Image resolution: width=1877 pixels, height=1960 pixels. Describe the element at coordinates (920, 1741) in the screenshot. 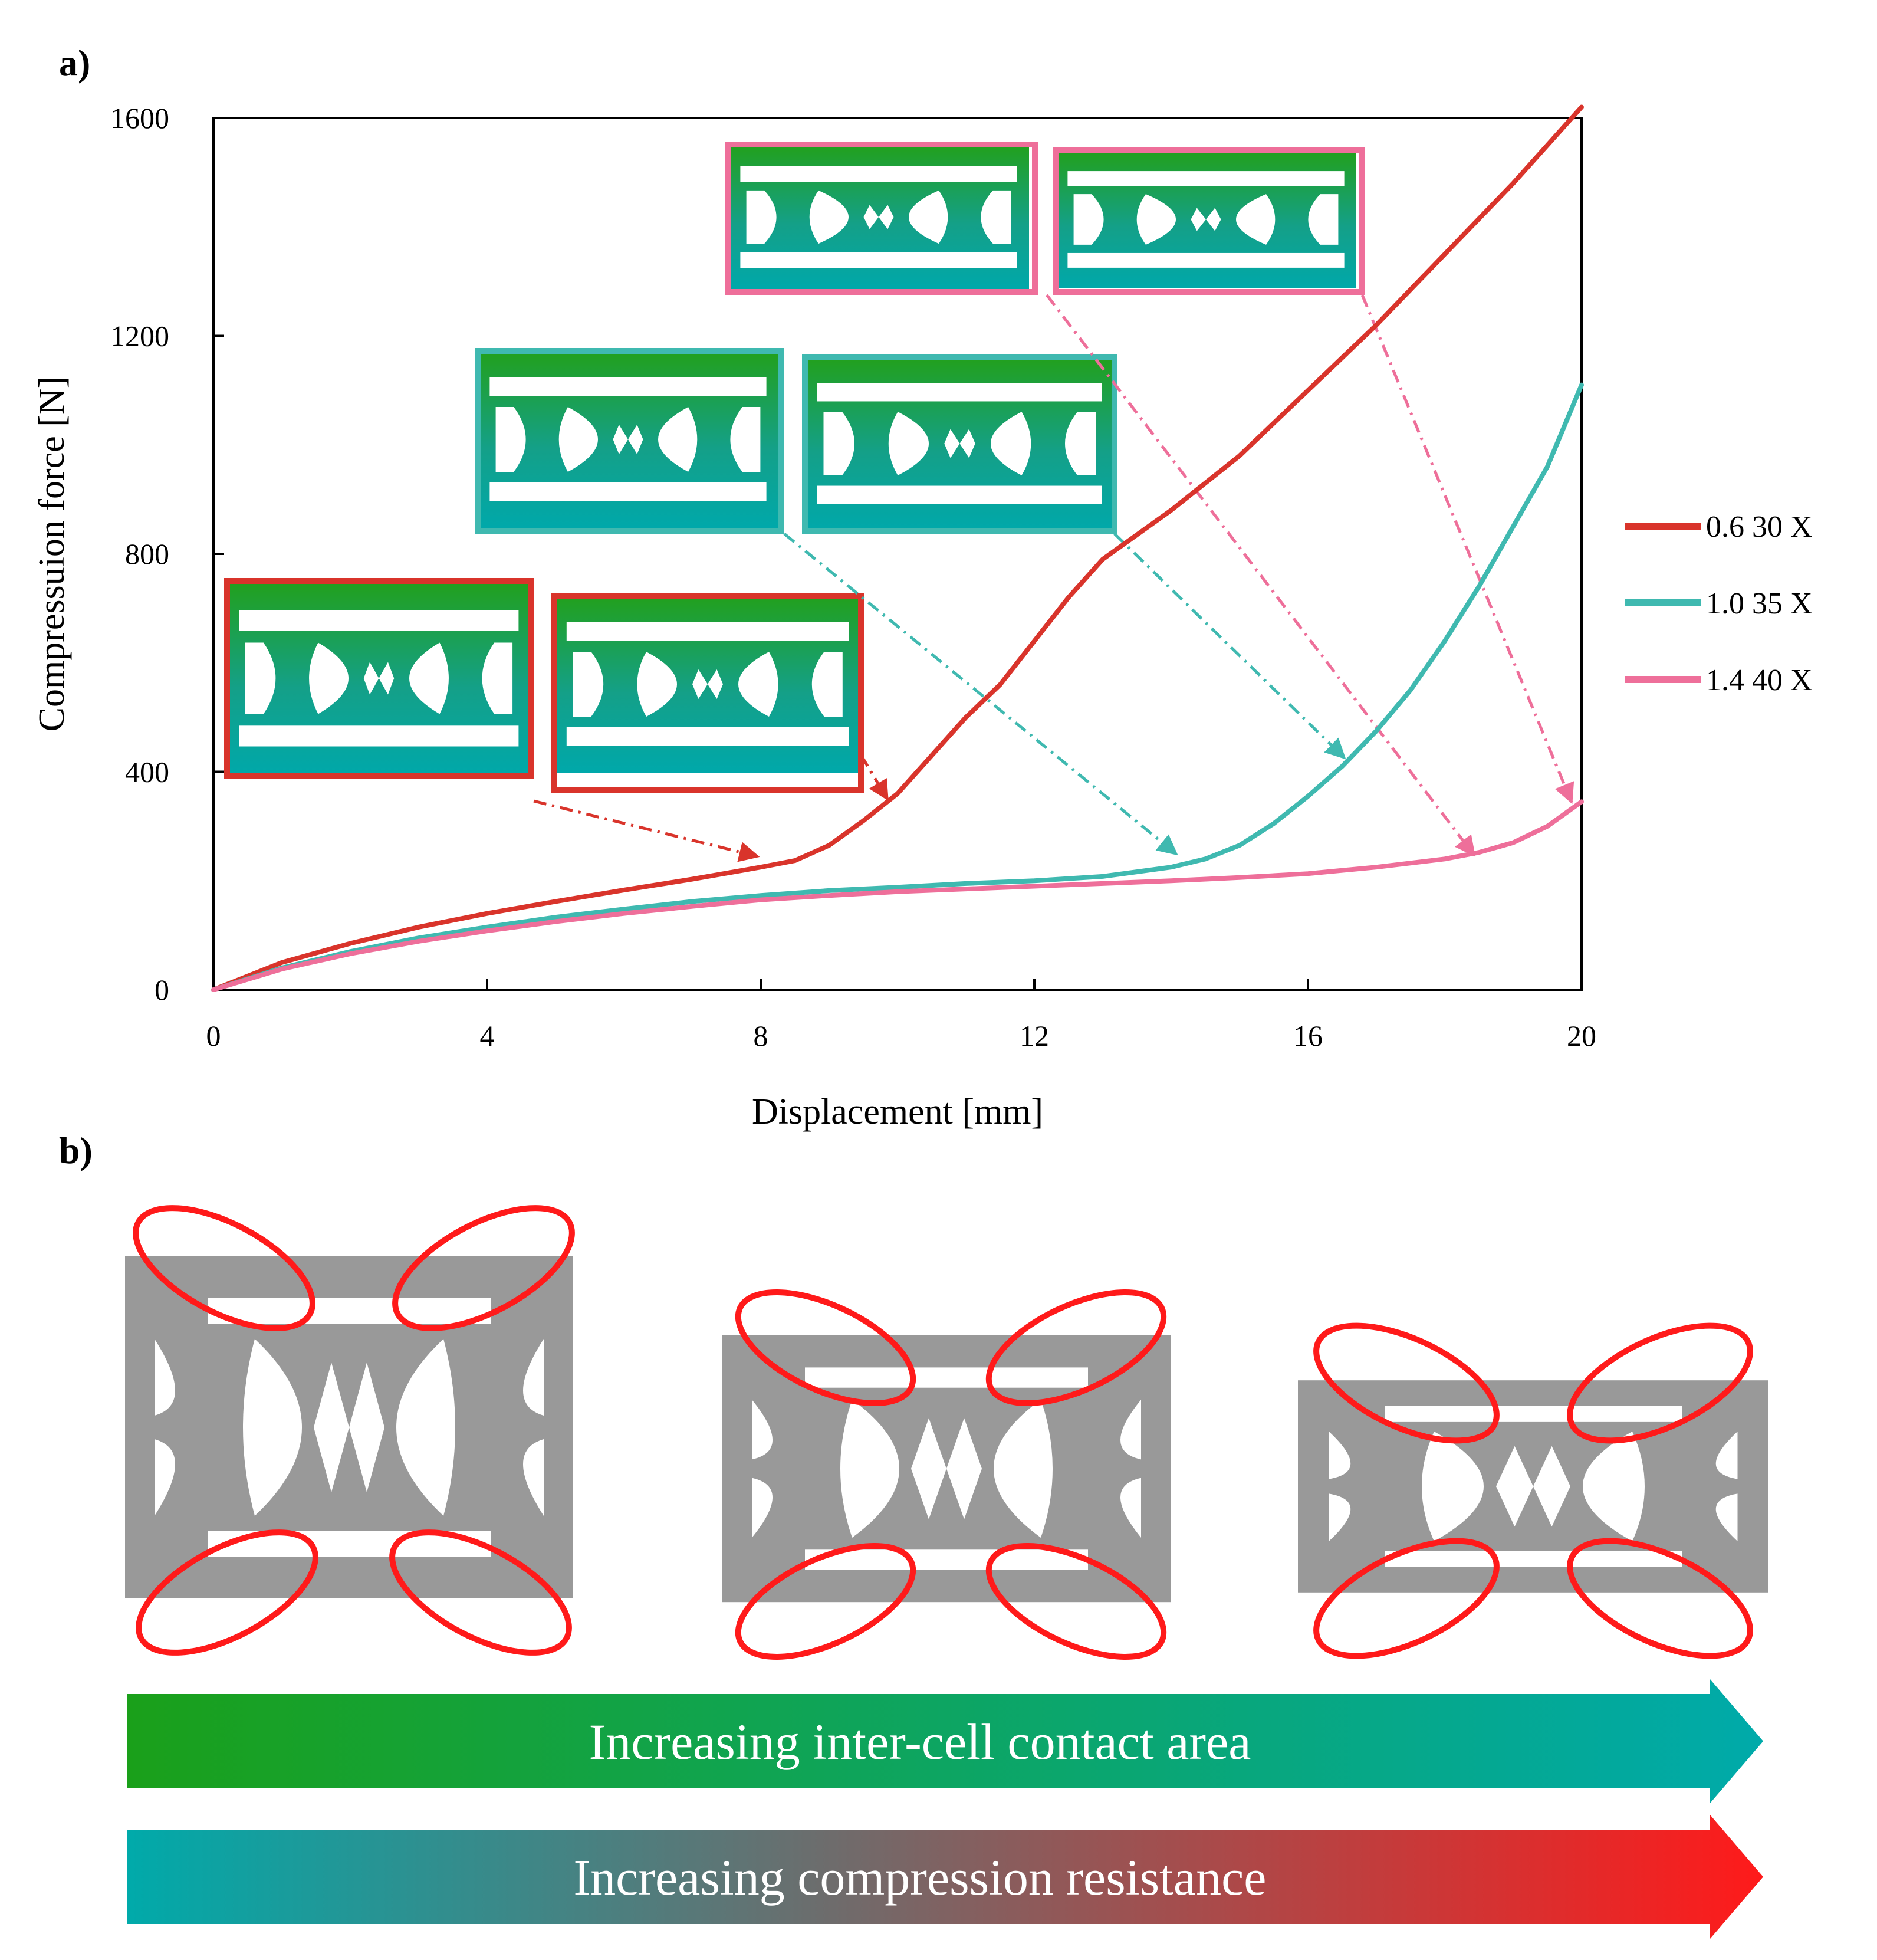

I see `arrow-contact-area-label: Increasing inter-cell contact area` at that location.